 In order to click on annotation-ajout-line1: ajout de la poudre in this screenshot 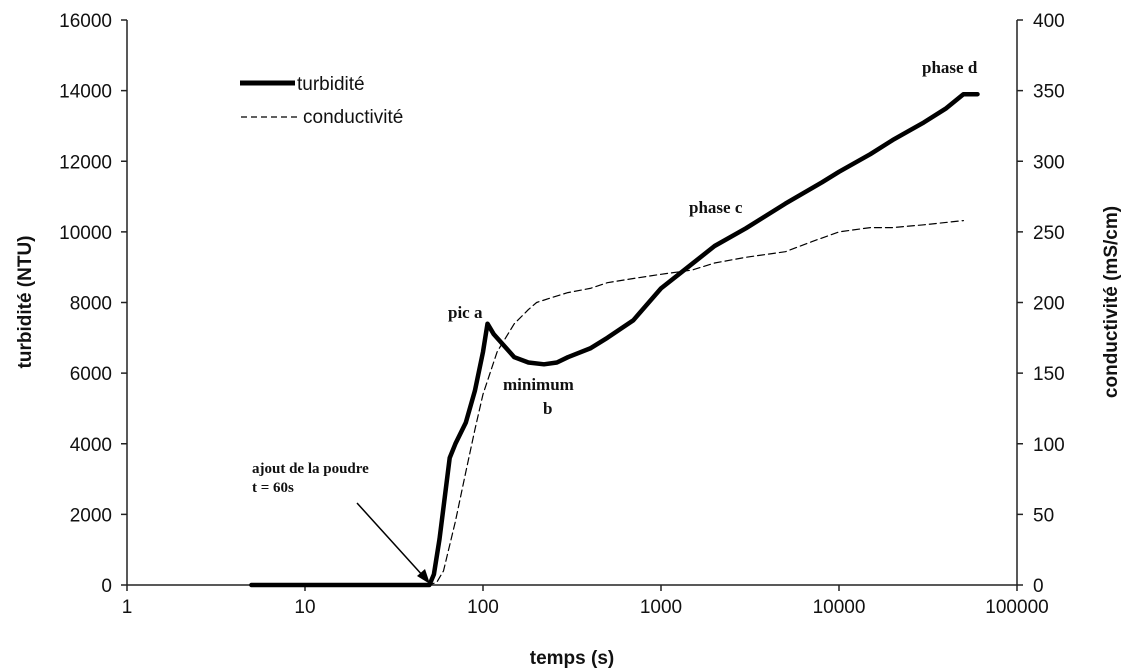, I will do `click(310, 469)`.